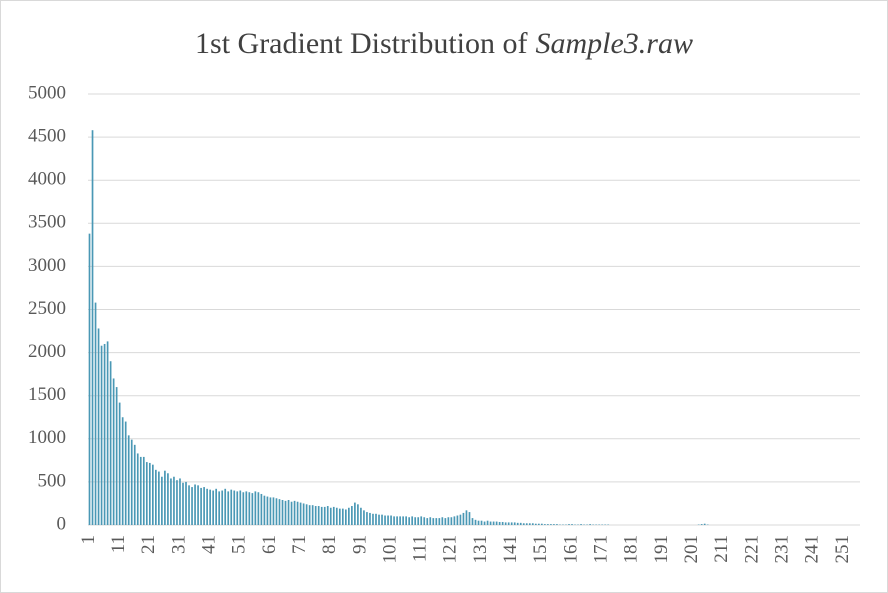 This screenshot has width=888, height=593. What do you see at coordinates (47, 222) in the screenshot?
I see `y-tick-label: 3500` at bounding box center [47, 222].